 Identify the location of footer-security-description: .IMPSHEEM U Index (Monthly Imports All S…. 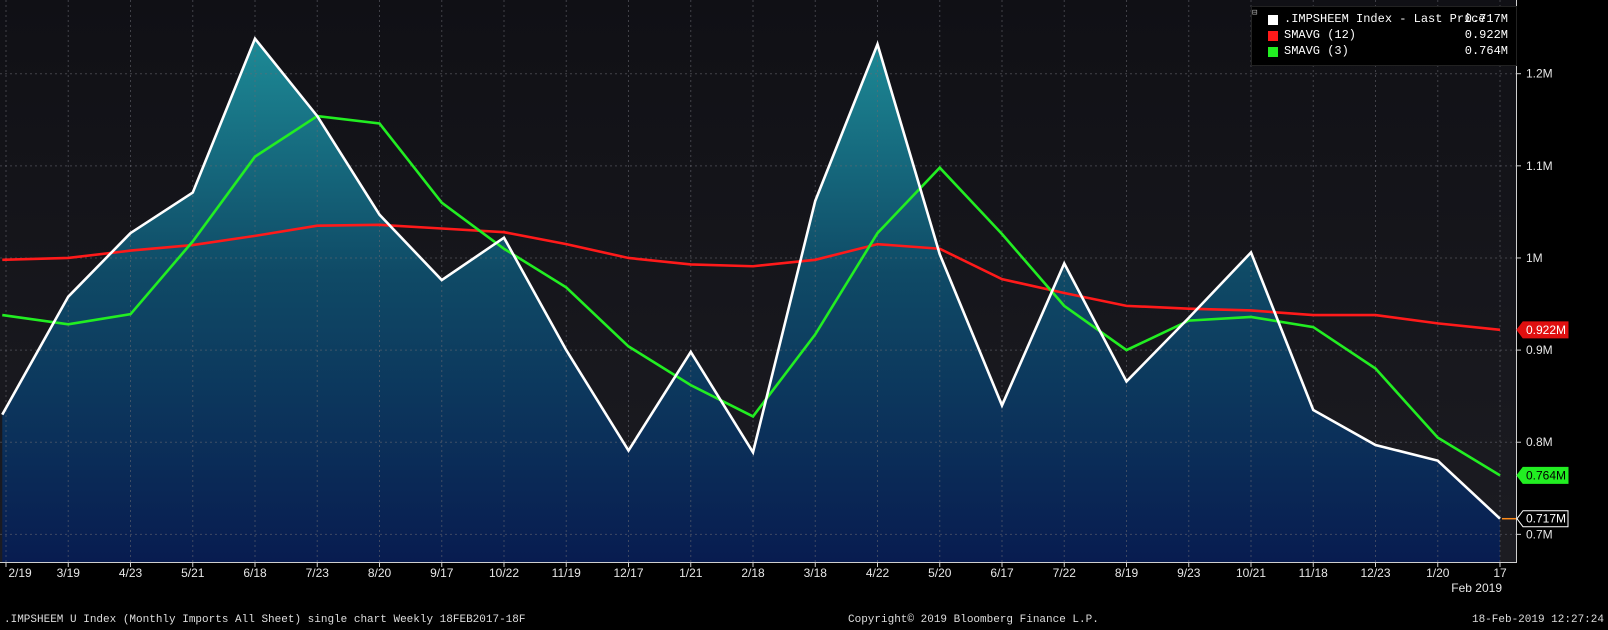
(265, 620).